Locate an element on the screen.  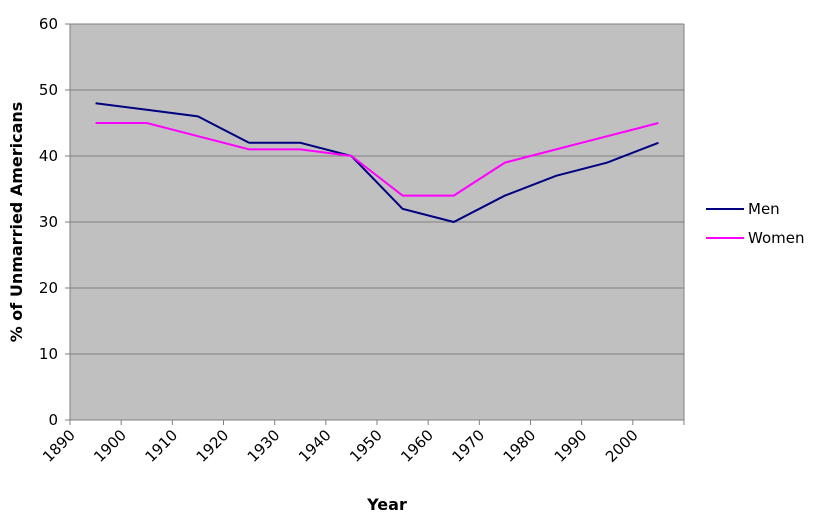
x-tick-label: 1980 is located at coordinates (520, 446).